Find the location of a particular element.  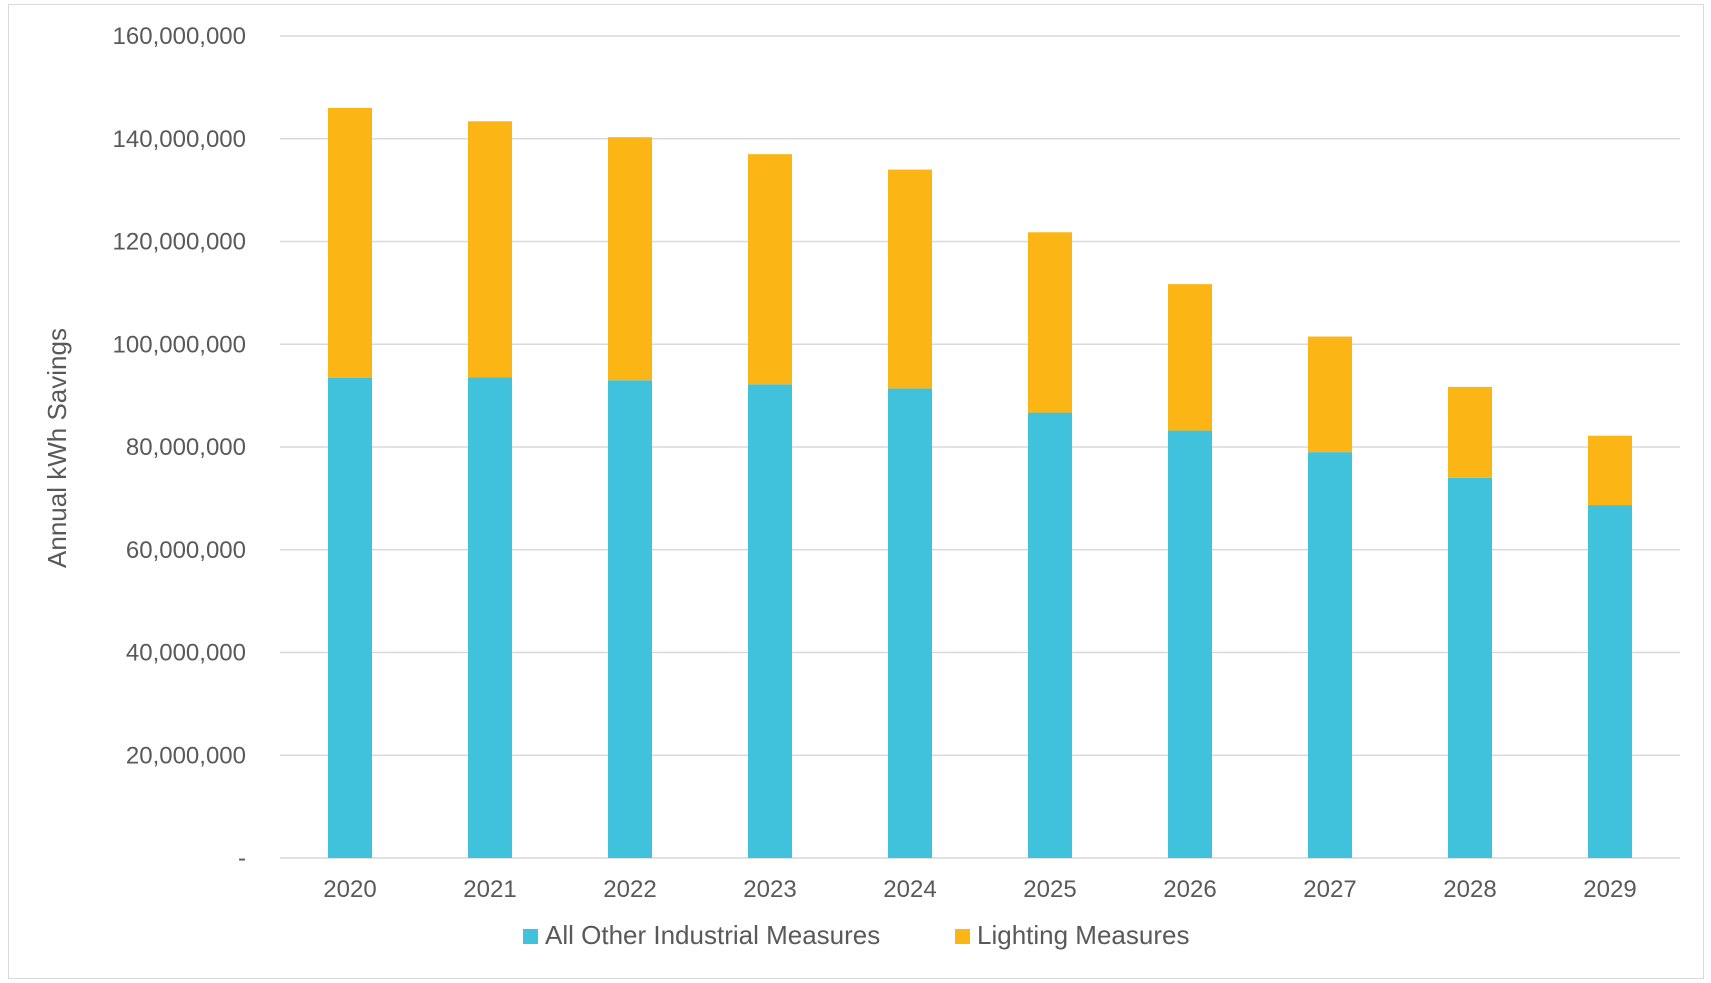

x-tick-label: 2023 is located at coordinates (769, 889).